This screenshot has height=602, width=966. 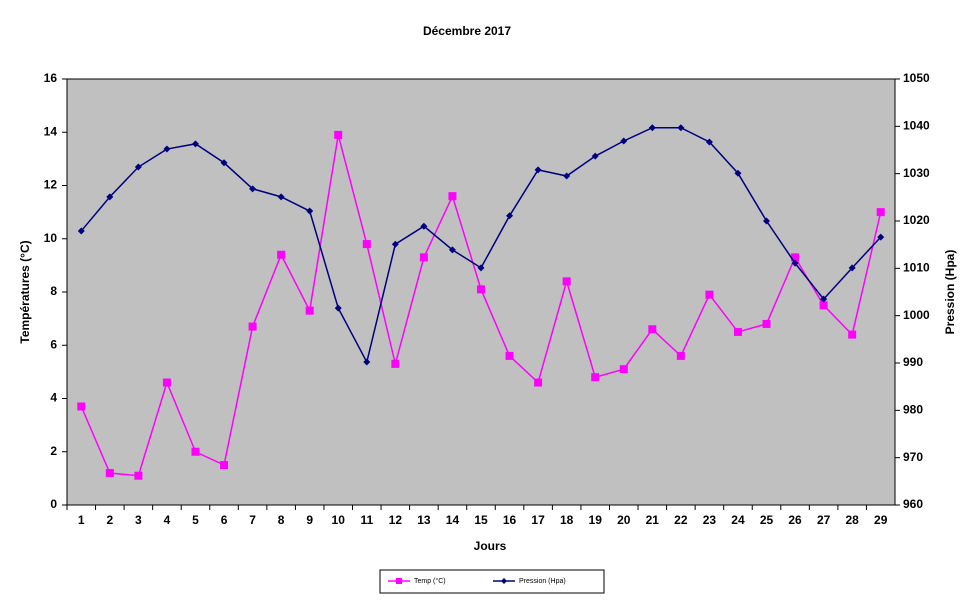 I want to click on y2-tick-label: 1050, so click(x=916, y=78).